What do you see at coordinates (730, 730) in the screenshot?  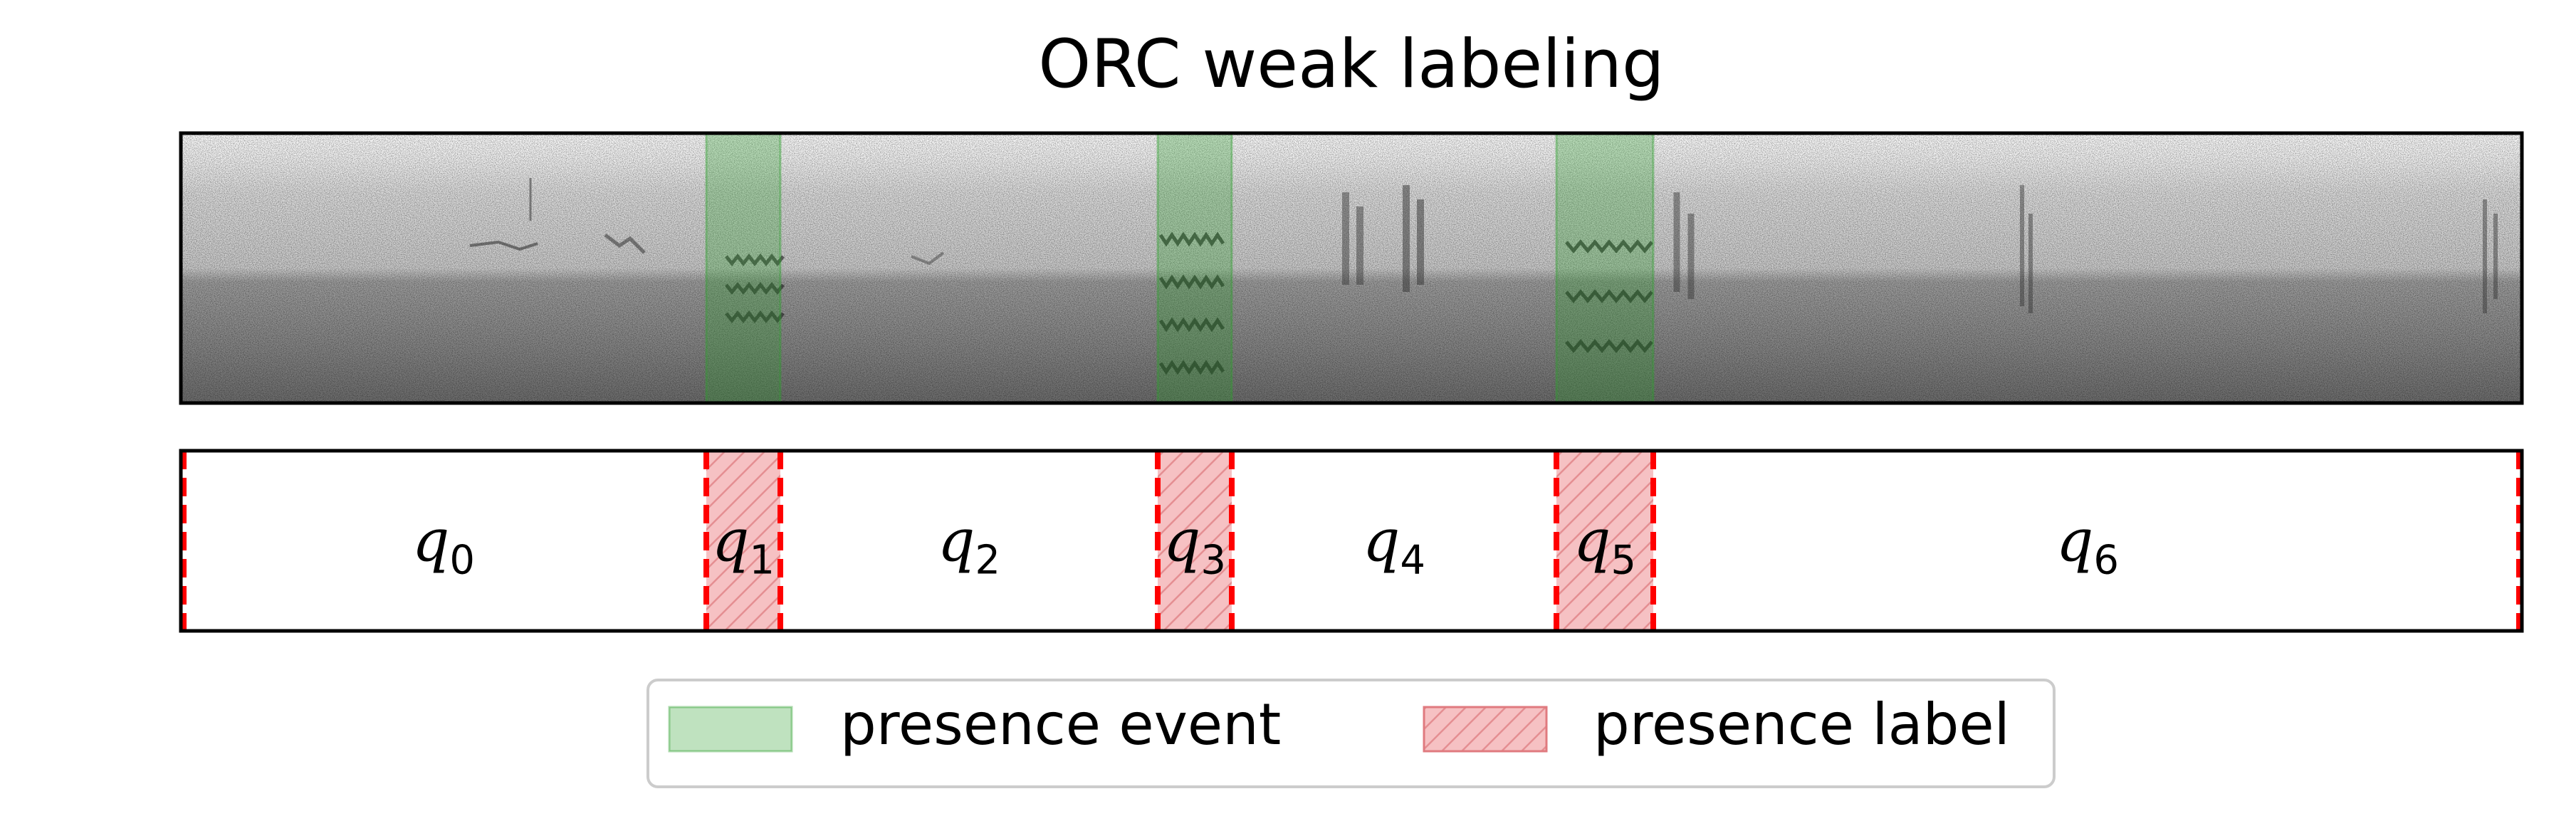 I see `legend-presence-event-swatch` at bounding box center [730, 730].